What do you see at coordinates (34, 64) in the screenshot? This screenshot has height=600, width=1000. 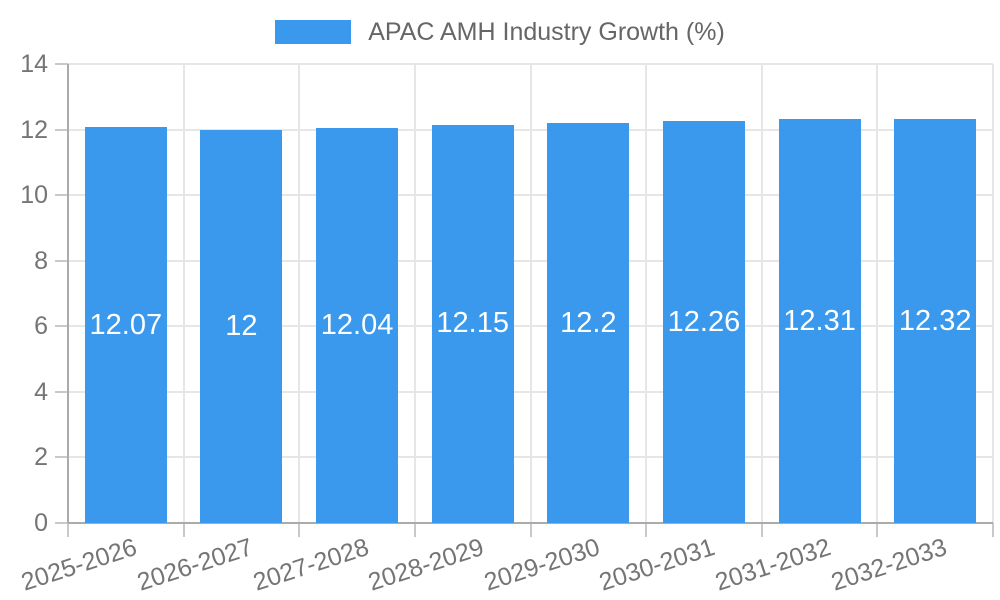 I see `y-tick-label: 14` at bounding box center [34, 64].